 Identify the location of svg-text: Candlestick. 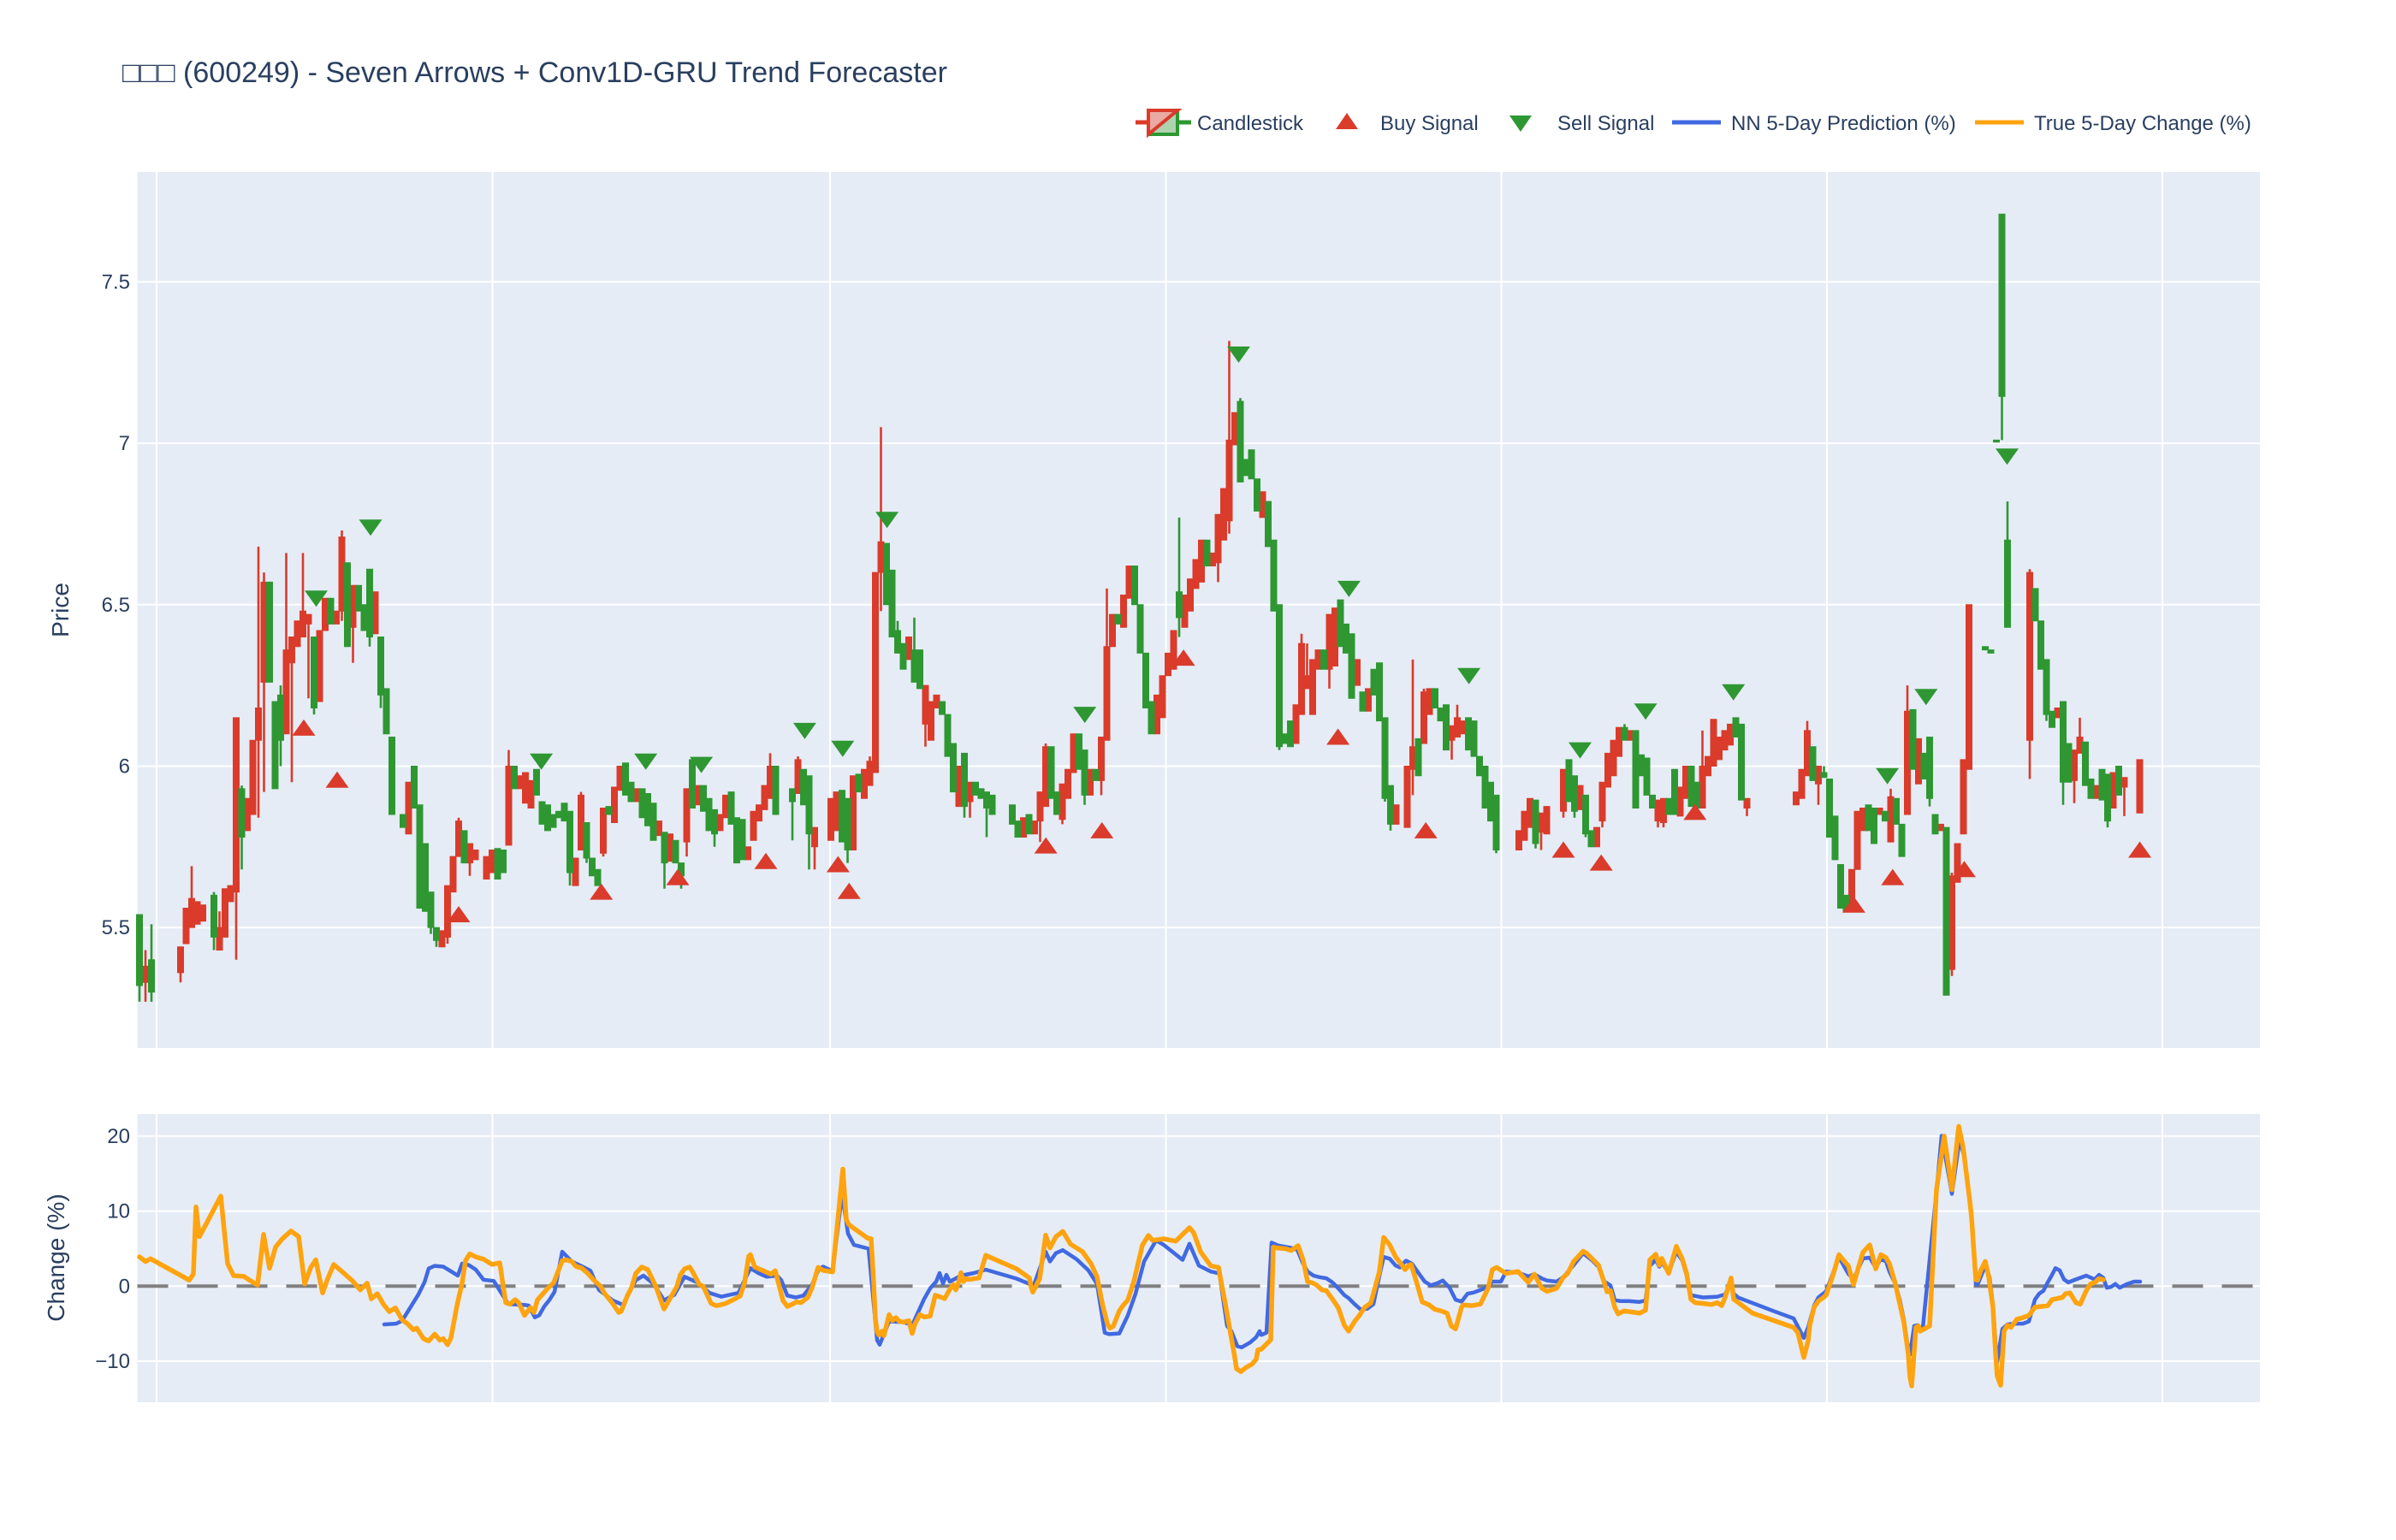
(1250, 123).